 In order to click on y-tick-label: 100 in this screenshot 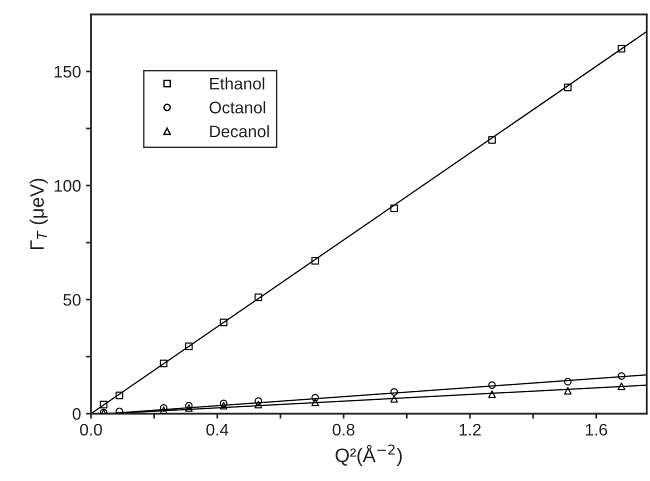, I will do `click(67, 186)`.